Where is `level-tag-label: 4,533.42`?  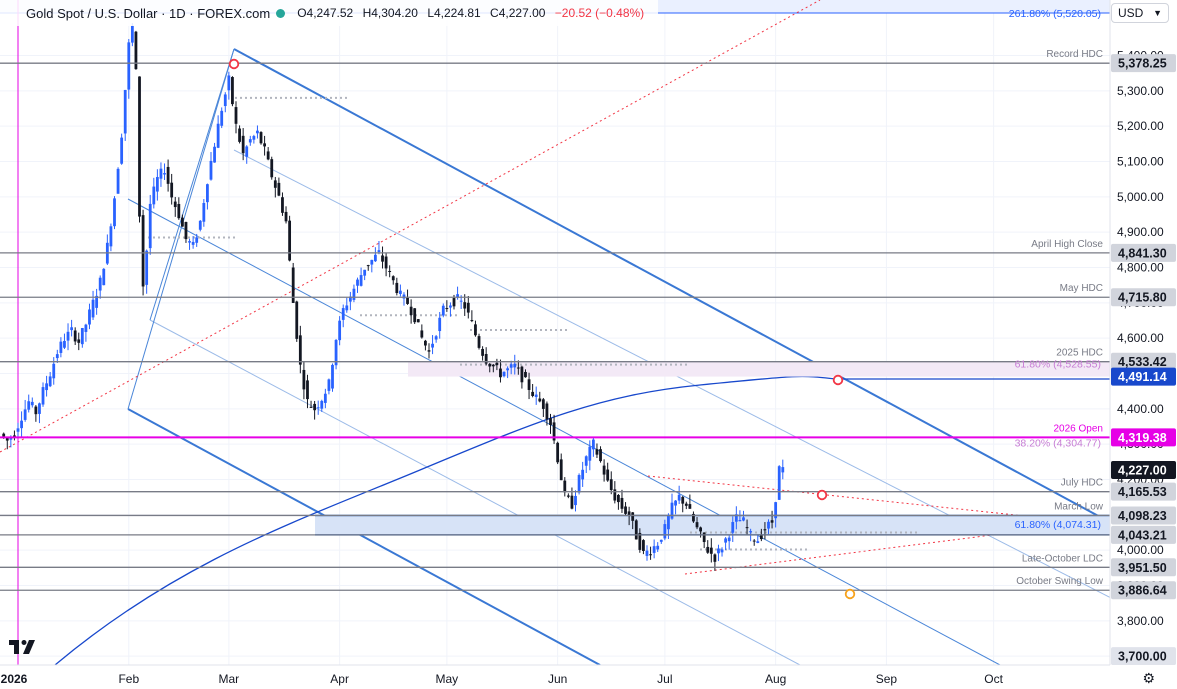 level-tag-label: 4,533.42 is located at coordinates (1142, 362).